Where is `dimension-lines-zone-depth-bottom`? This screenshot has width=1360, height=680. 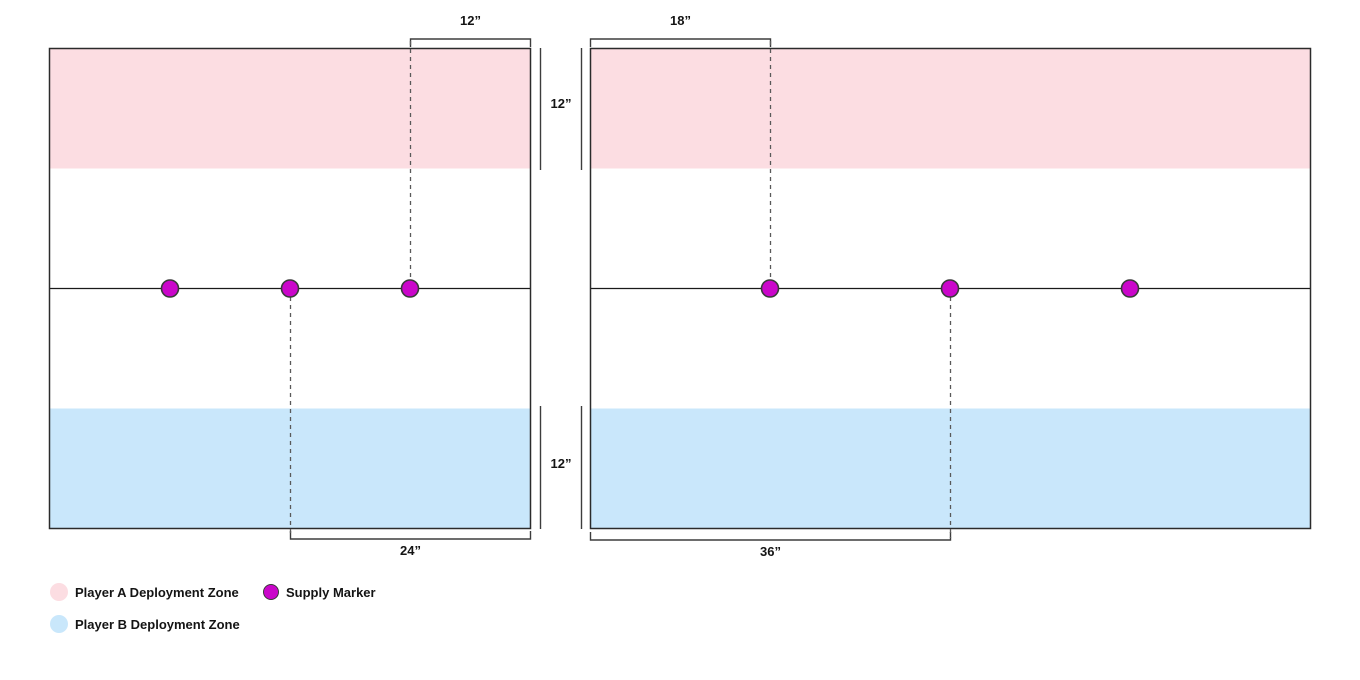 dimension-lines-zone-depth-bottom is located at coordinates (561, 467).